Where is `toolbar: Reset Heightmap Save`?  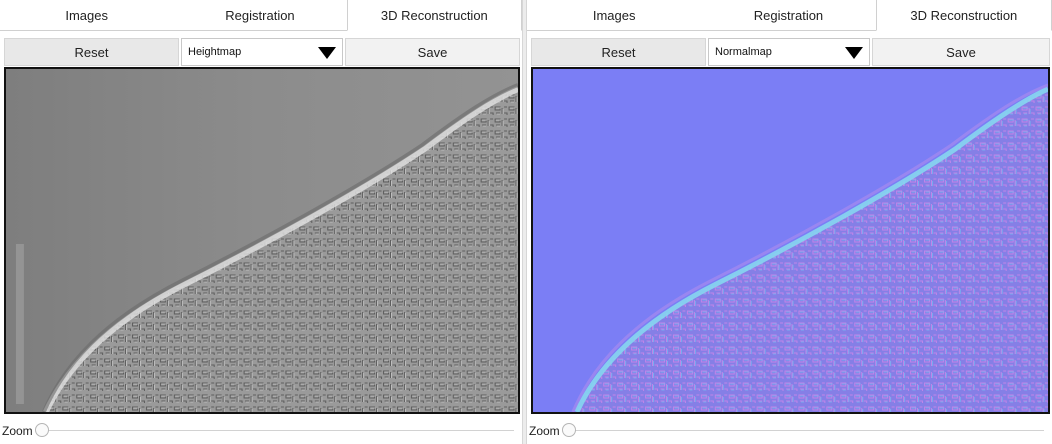
toolbar: Reset Heightmap Save is located at coordinates (262, 52).